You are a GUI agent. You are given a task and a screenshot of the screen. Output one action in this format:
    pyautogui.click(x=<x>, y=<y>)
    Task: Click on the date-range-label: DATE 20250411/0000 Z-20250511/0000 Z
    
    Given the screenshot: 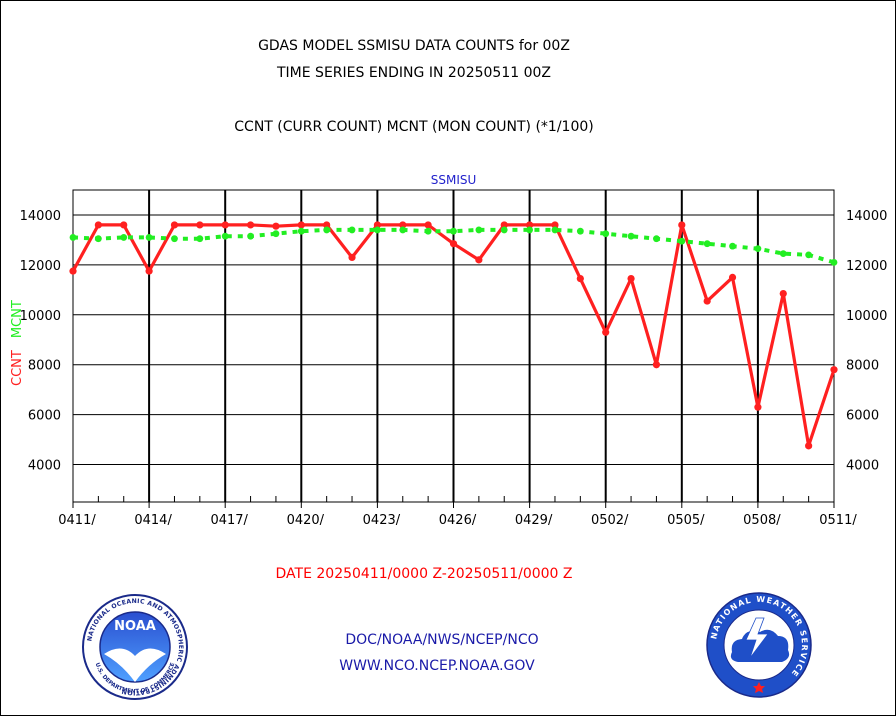 What is the action you would take?
    pyautogui.click(x=424, y=574)
    